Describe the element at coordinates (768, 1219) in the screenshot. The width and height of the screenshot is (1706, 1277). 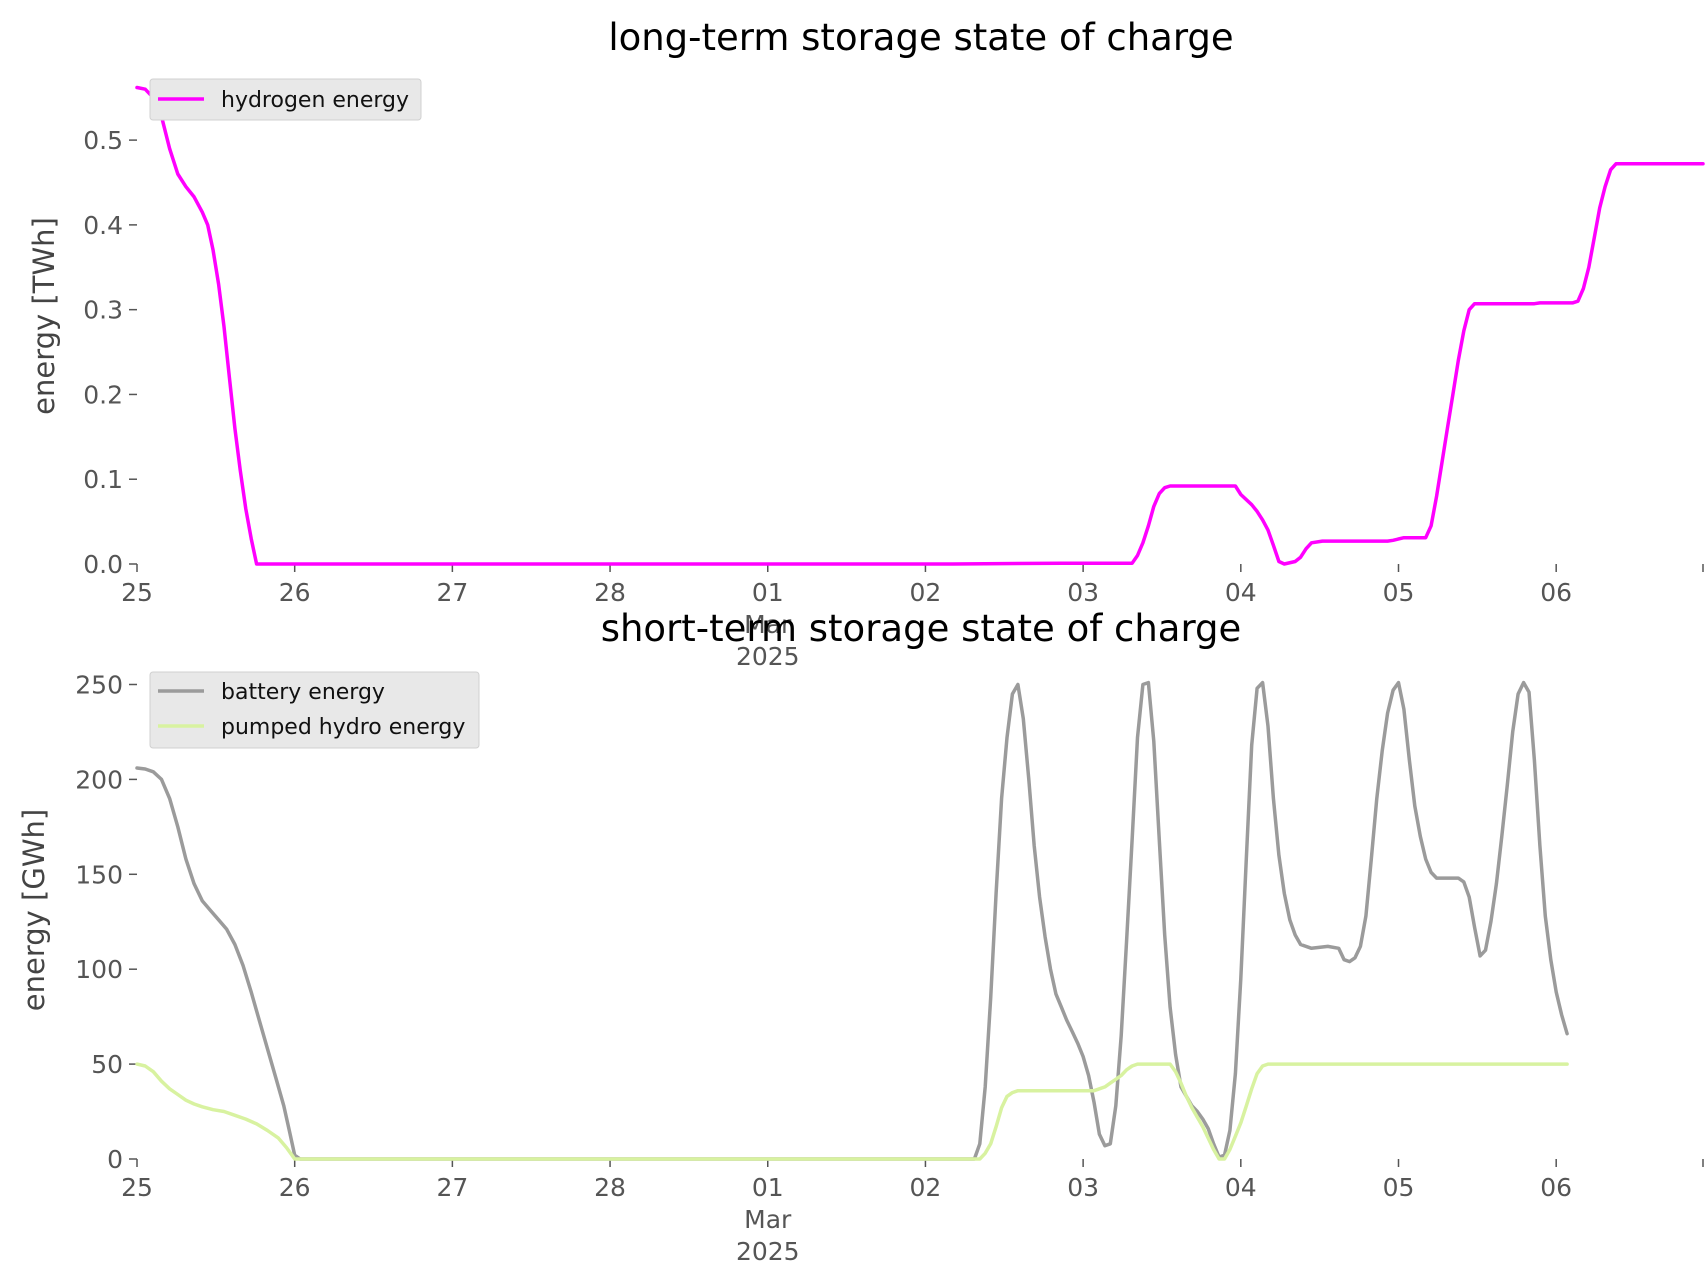
I see `short-term-x-tick-sublabel: Mar` at that location.